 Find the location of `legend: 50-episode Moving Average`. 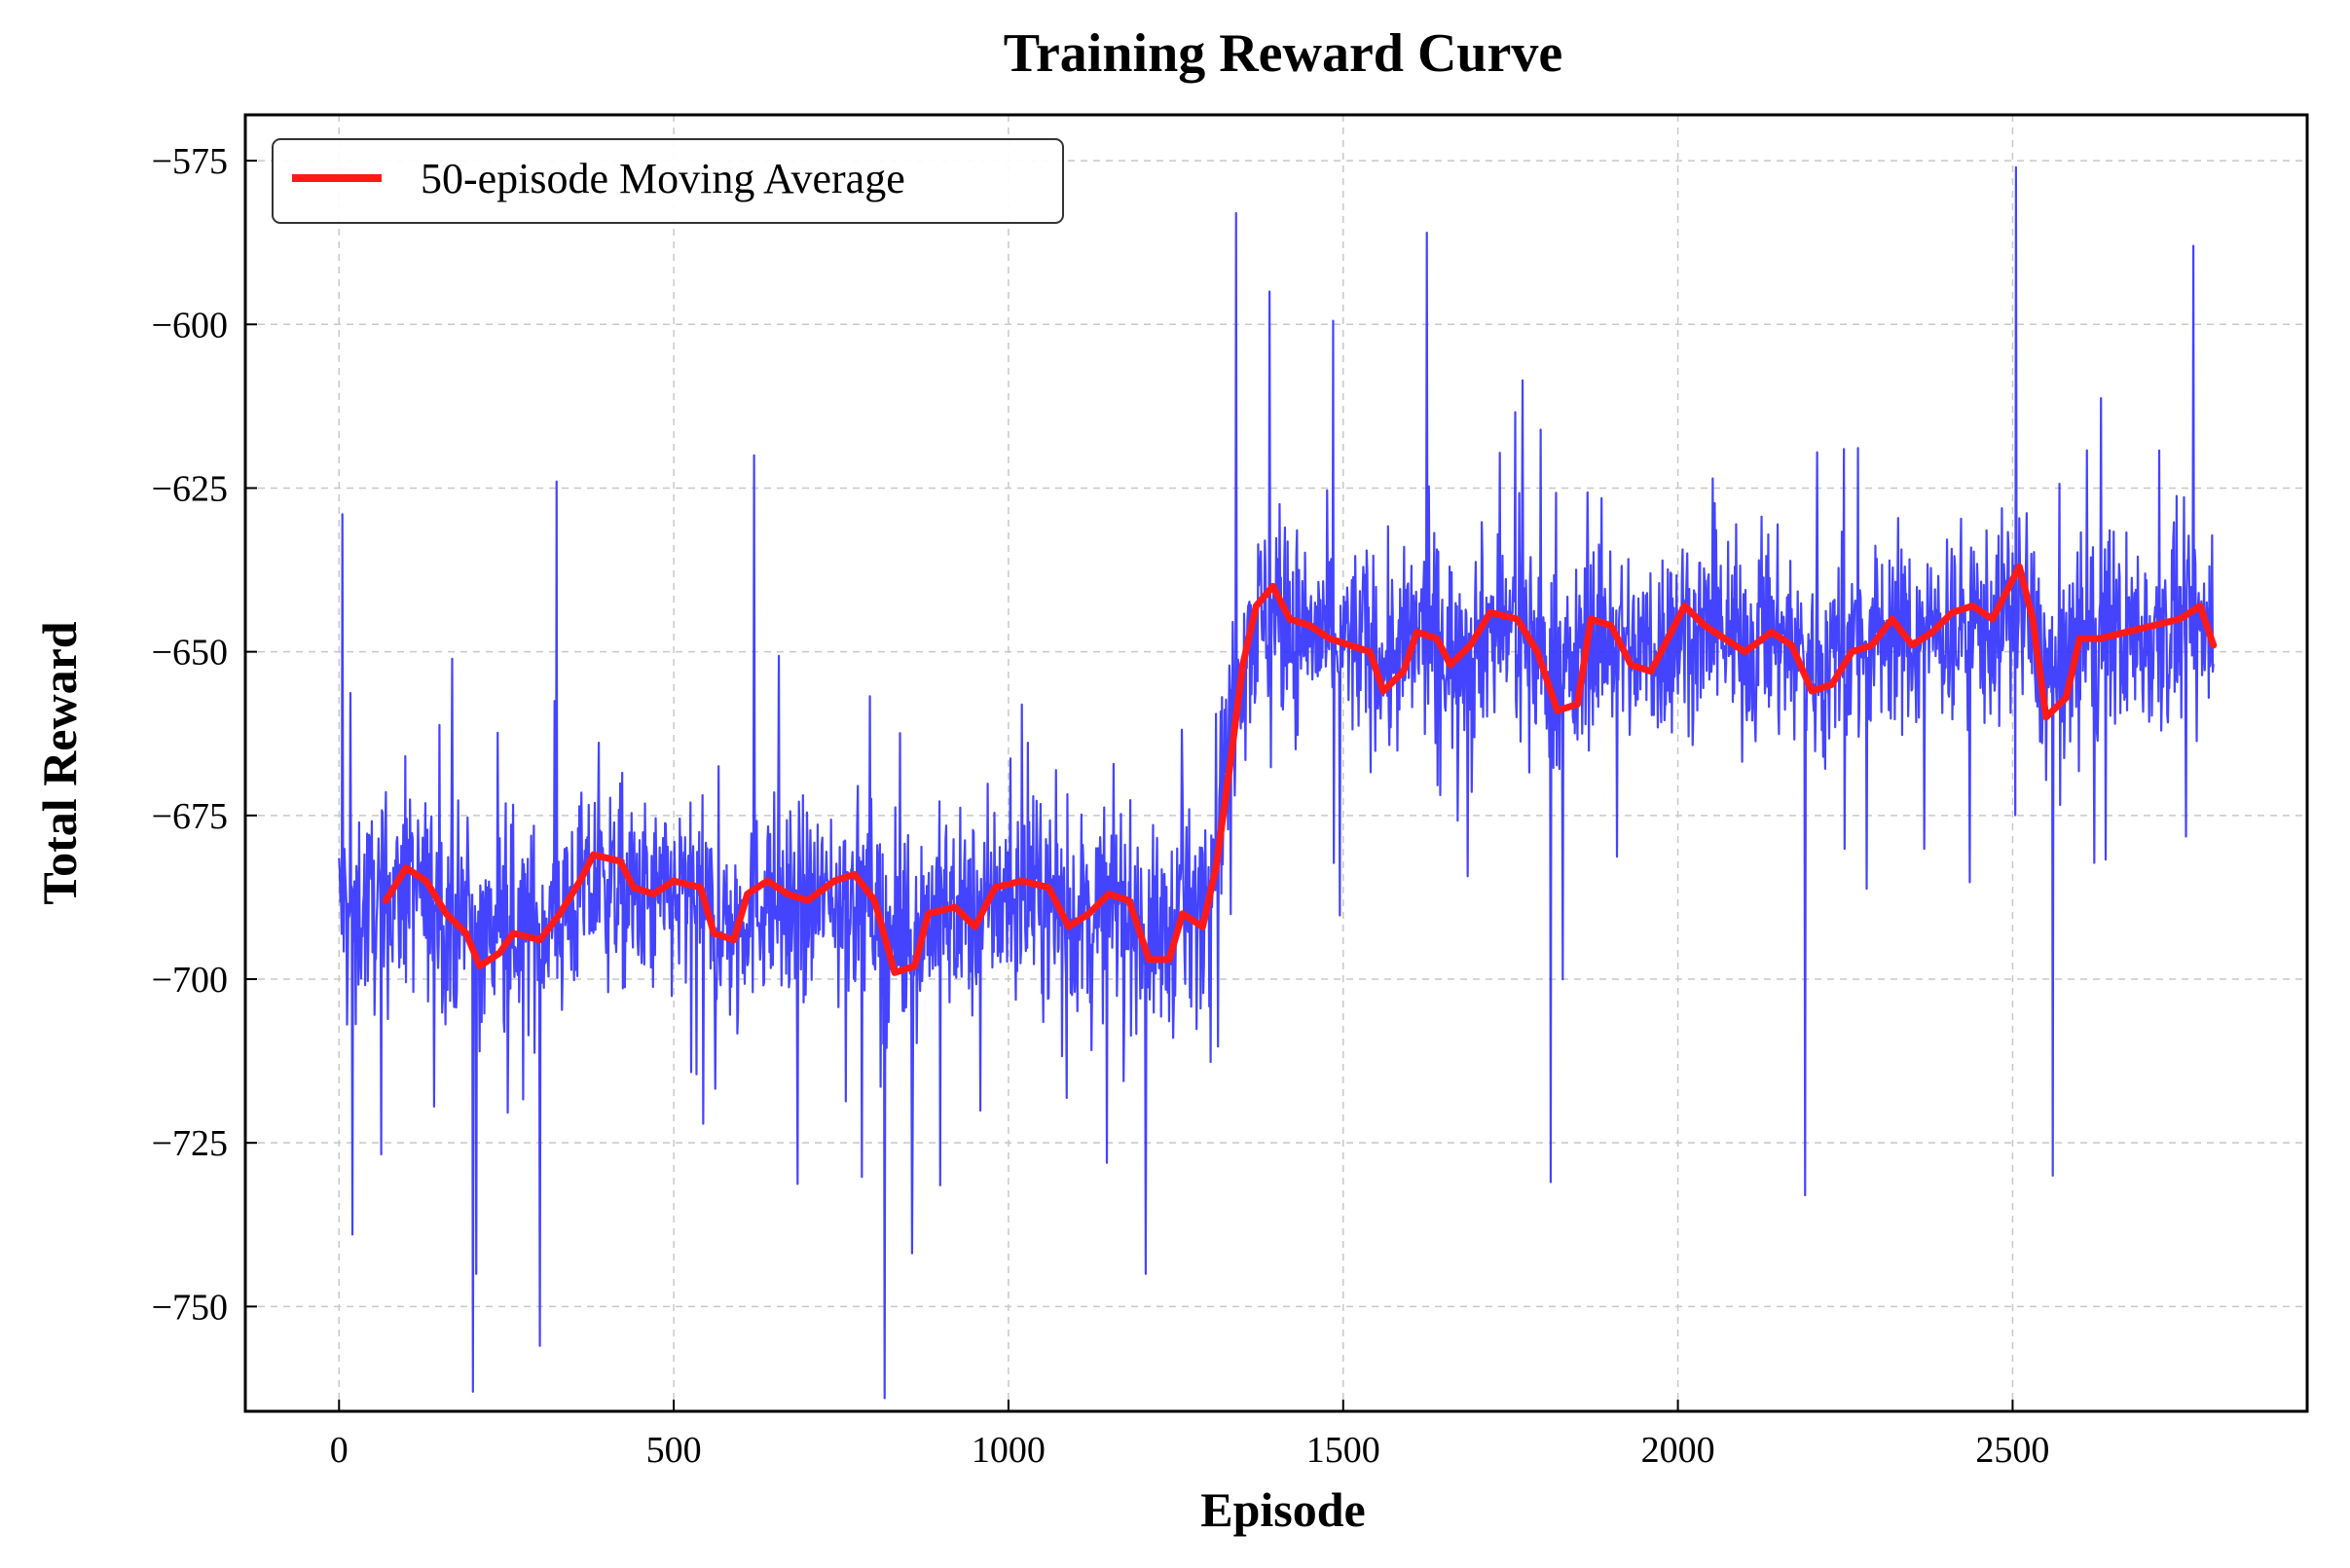

legend: 50-episode Moving Average is located at coordinates (668, 181).